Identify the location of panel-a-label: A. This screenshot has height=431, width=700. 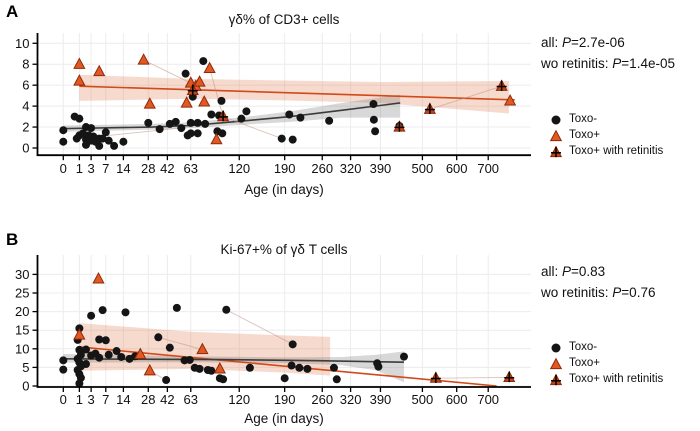
(12, 11).